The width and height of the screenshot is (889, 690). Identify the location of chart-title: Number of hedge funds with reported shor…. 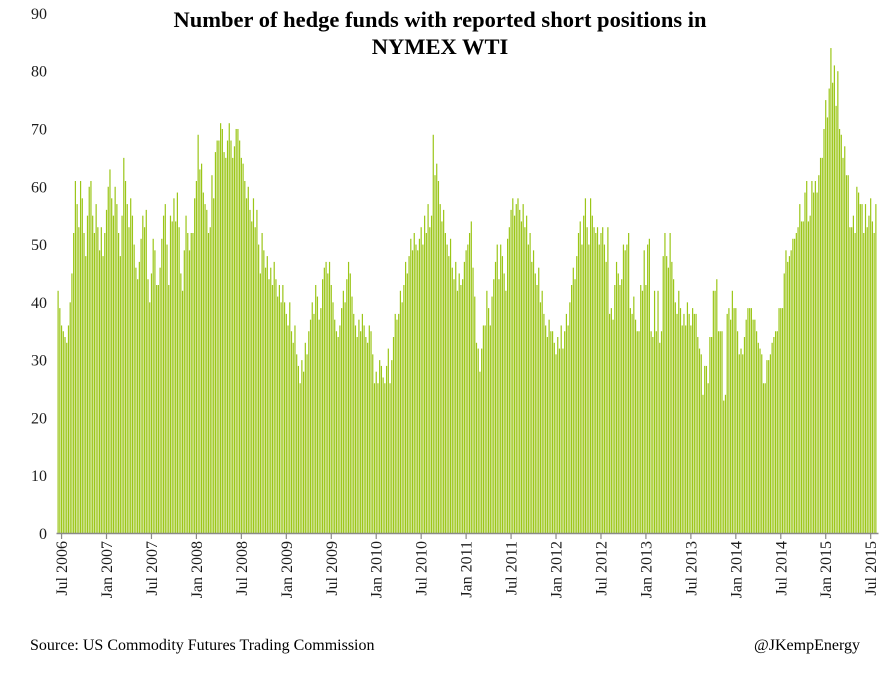
(440, 33).